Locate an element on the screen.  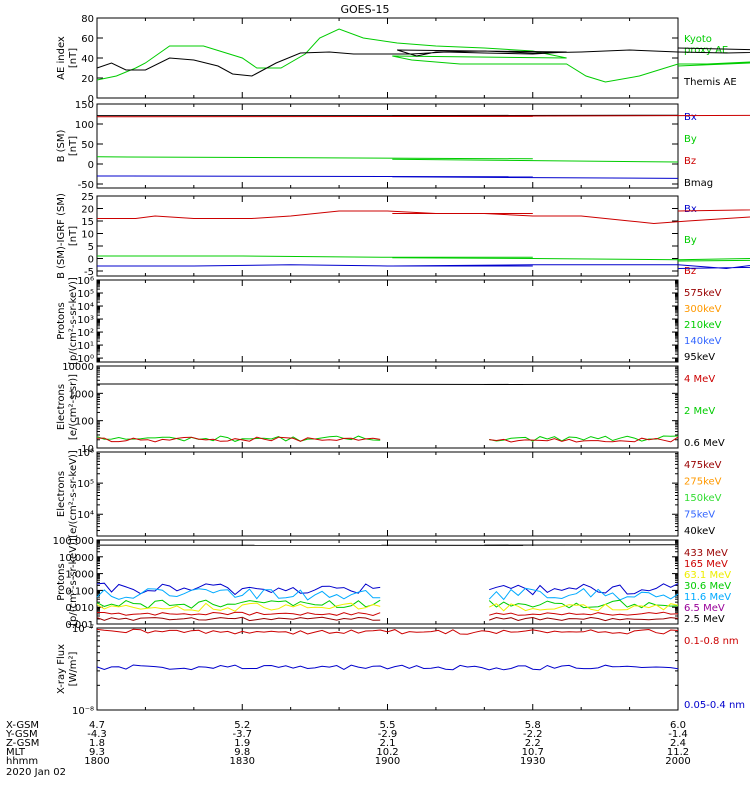
legend-label: Bmag is located at coordinates (698, 183).